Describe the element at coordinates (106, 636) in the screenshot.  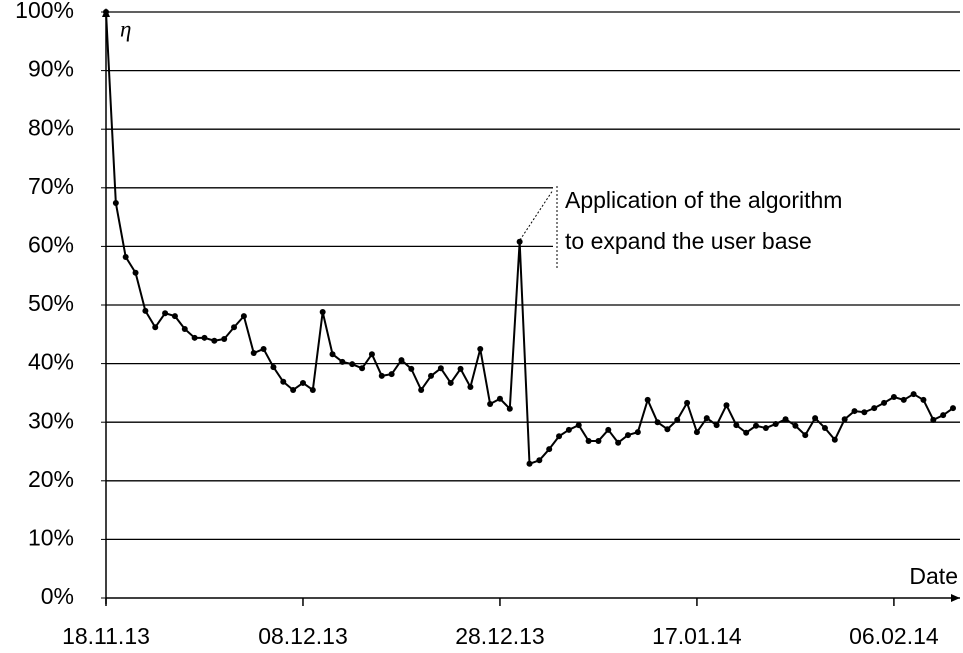
I see `x-tick-label: 18.11.13` at that location.